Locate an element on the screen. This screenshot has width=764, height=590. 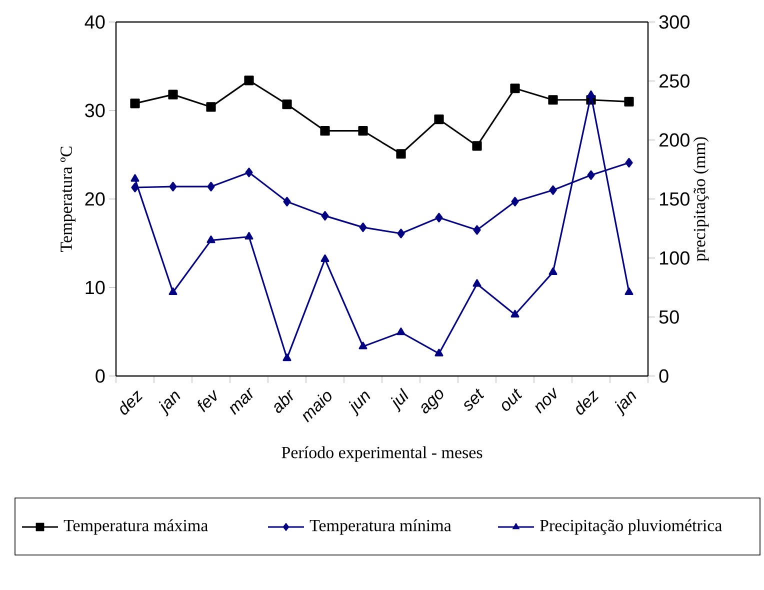
y2-tick-label: 100 is located at coordinates (675, 258).